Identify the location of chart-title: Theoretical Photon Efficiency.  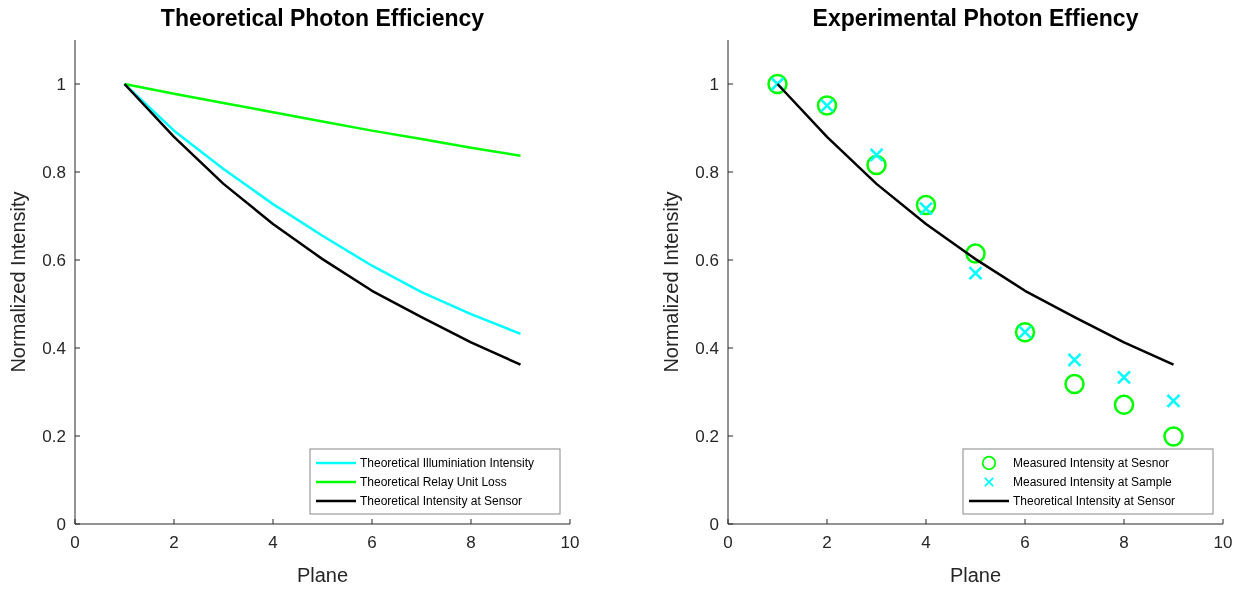
(322, 18).